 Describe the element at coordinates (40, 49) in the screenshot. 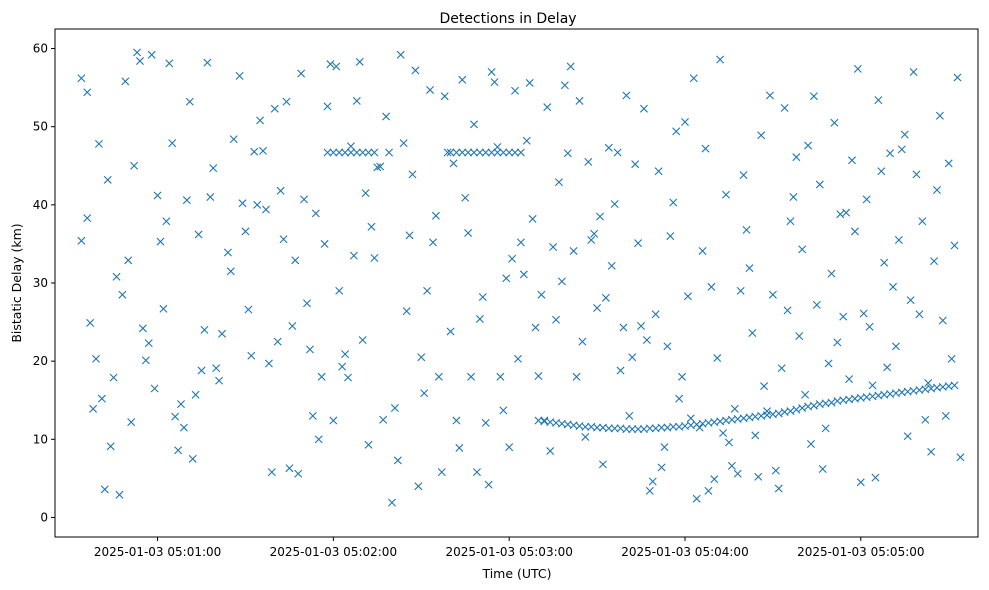

I see `y-tick-label: 60` at that location.